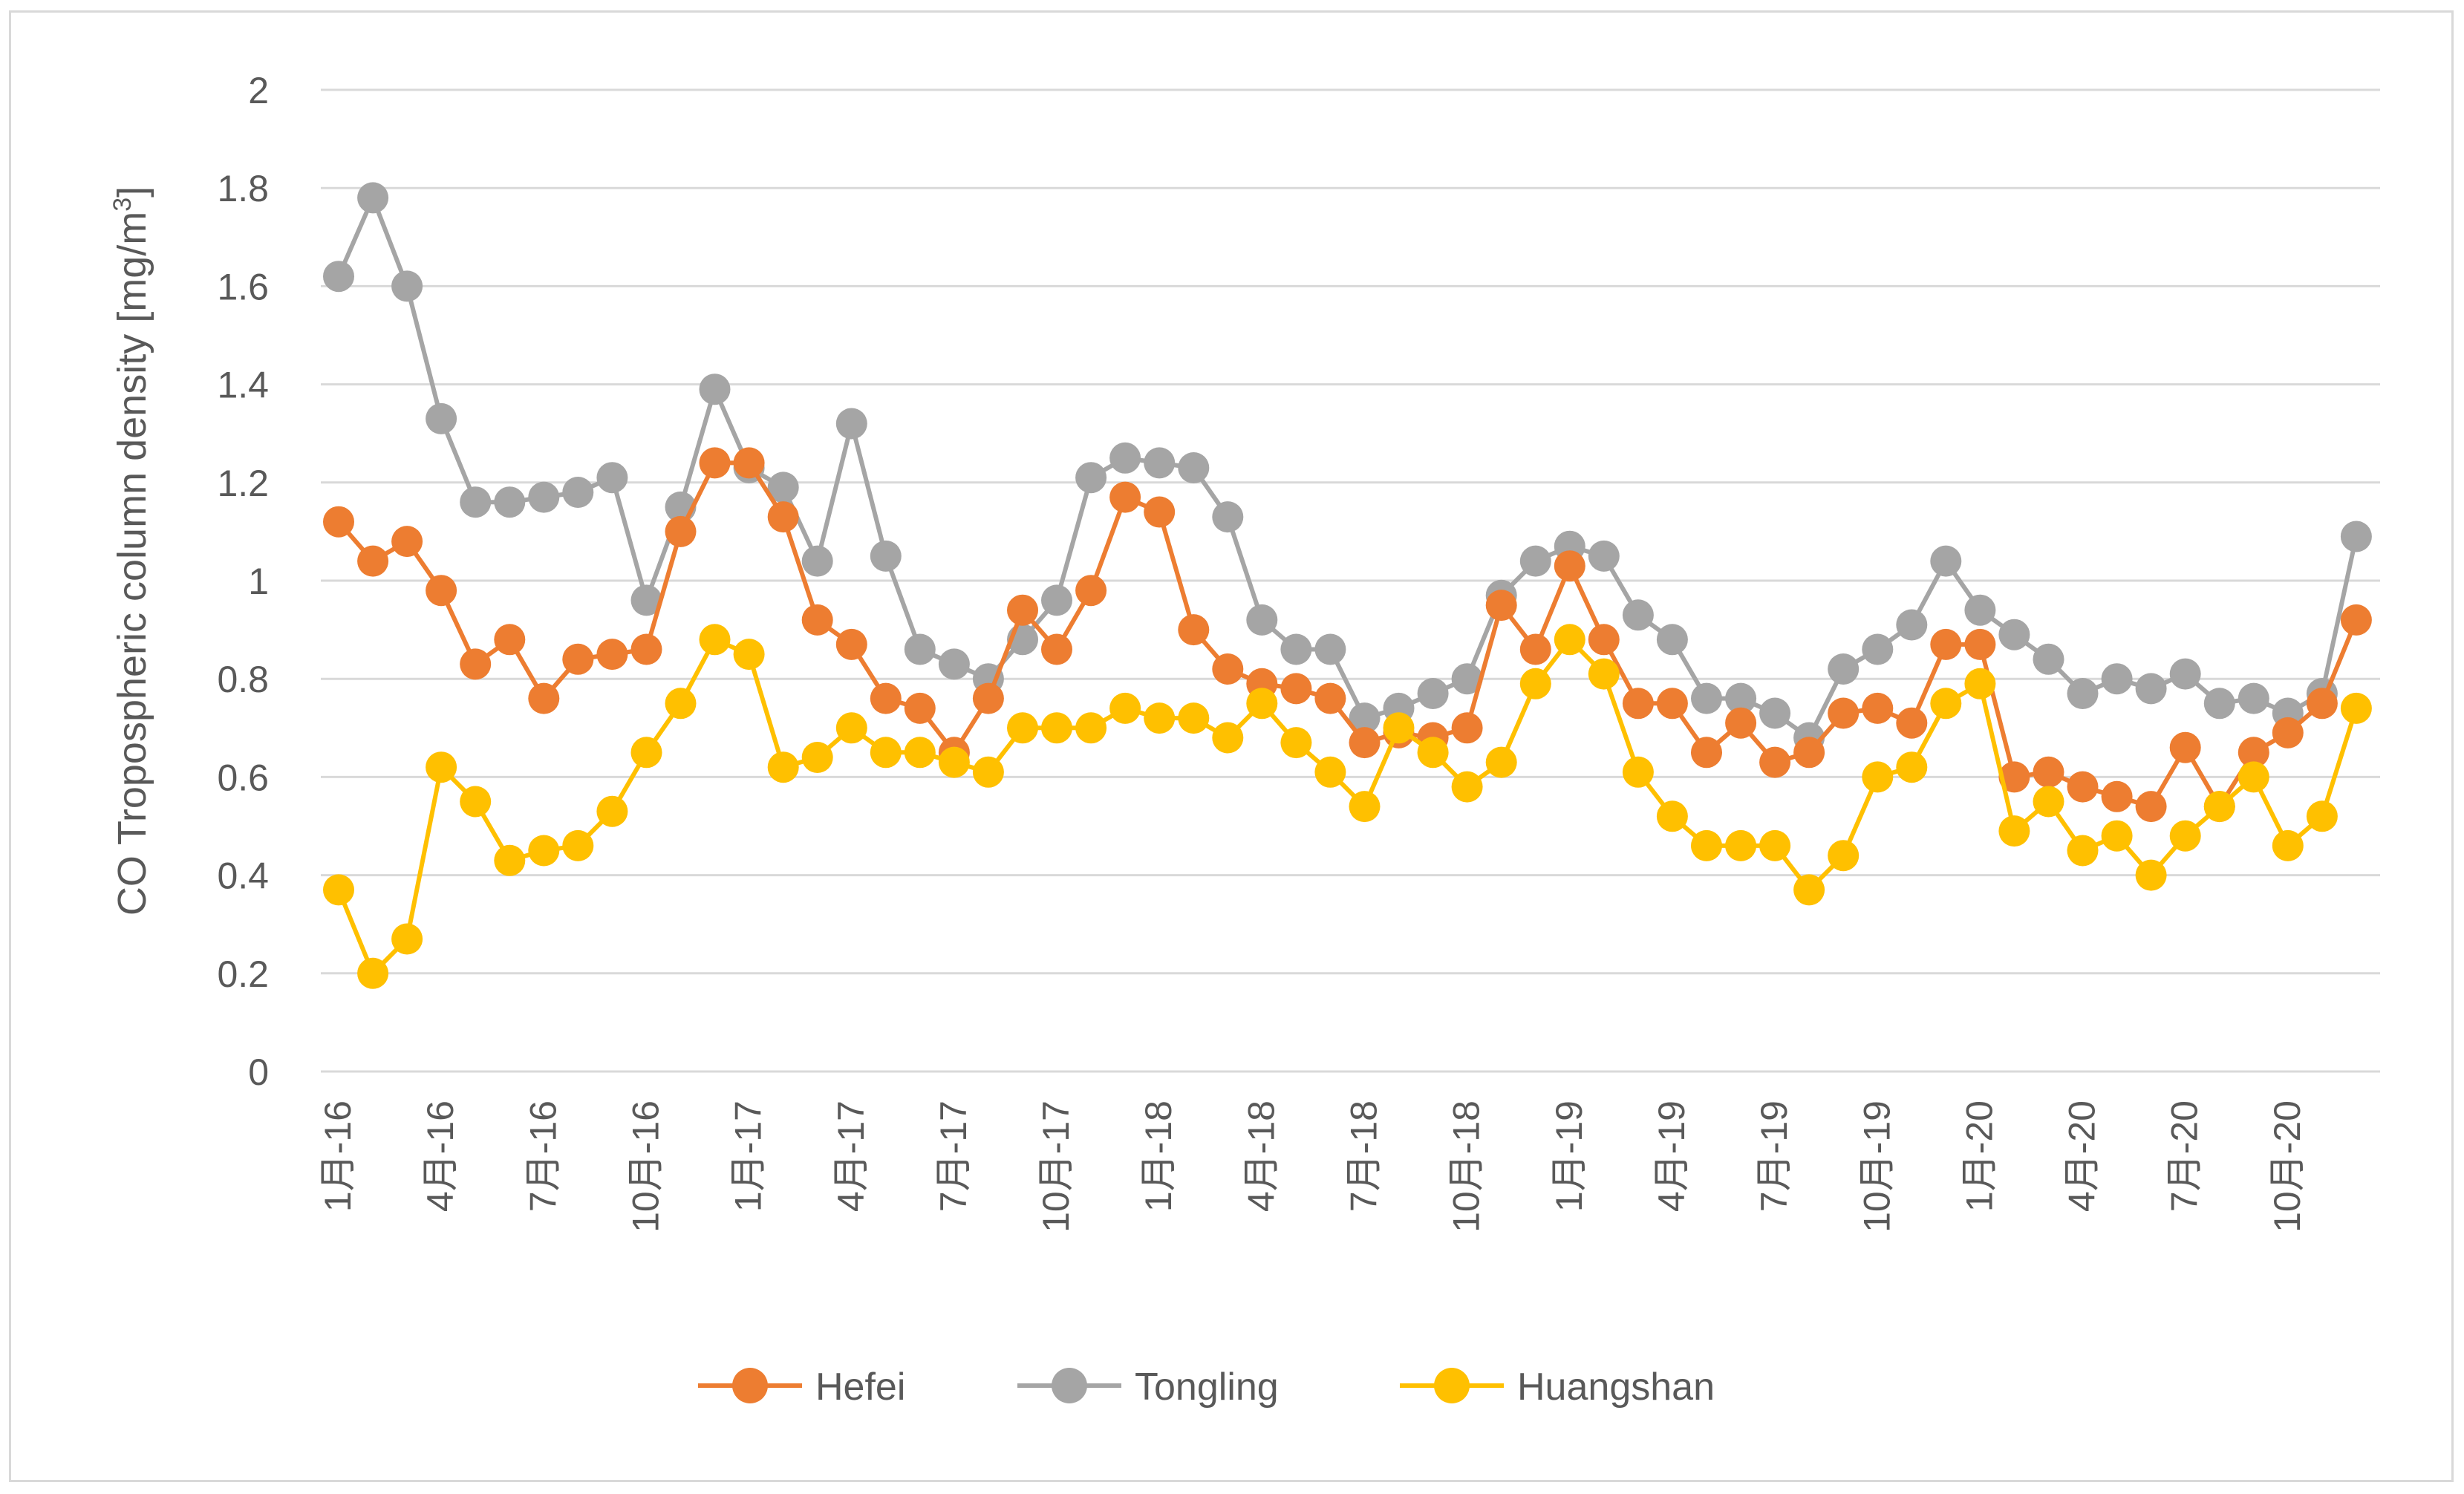  I want to click on legend-item-huangshan: Huangshan, so click(1558, 1387).